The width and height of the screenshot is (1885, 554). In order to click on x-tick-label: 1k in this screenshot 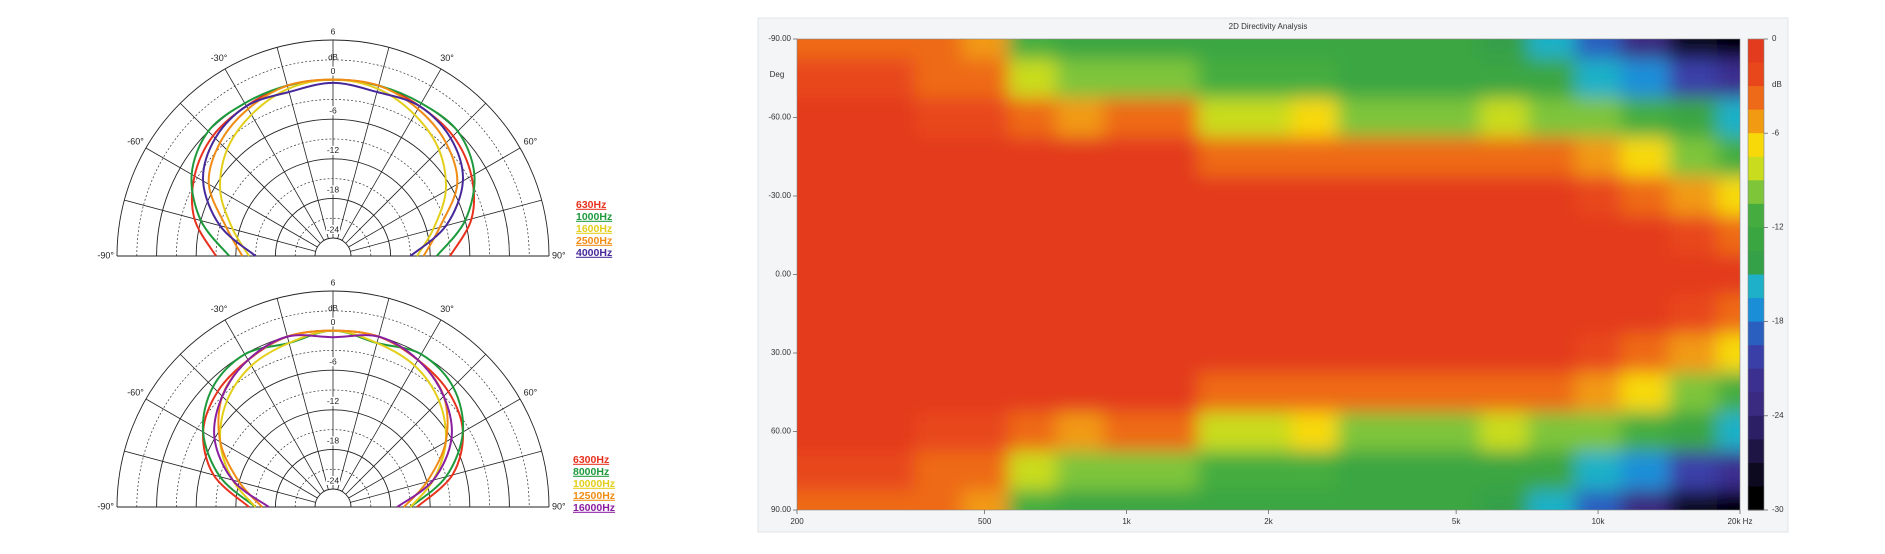, I will do `click(1126, 521)`.